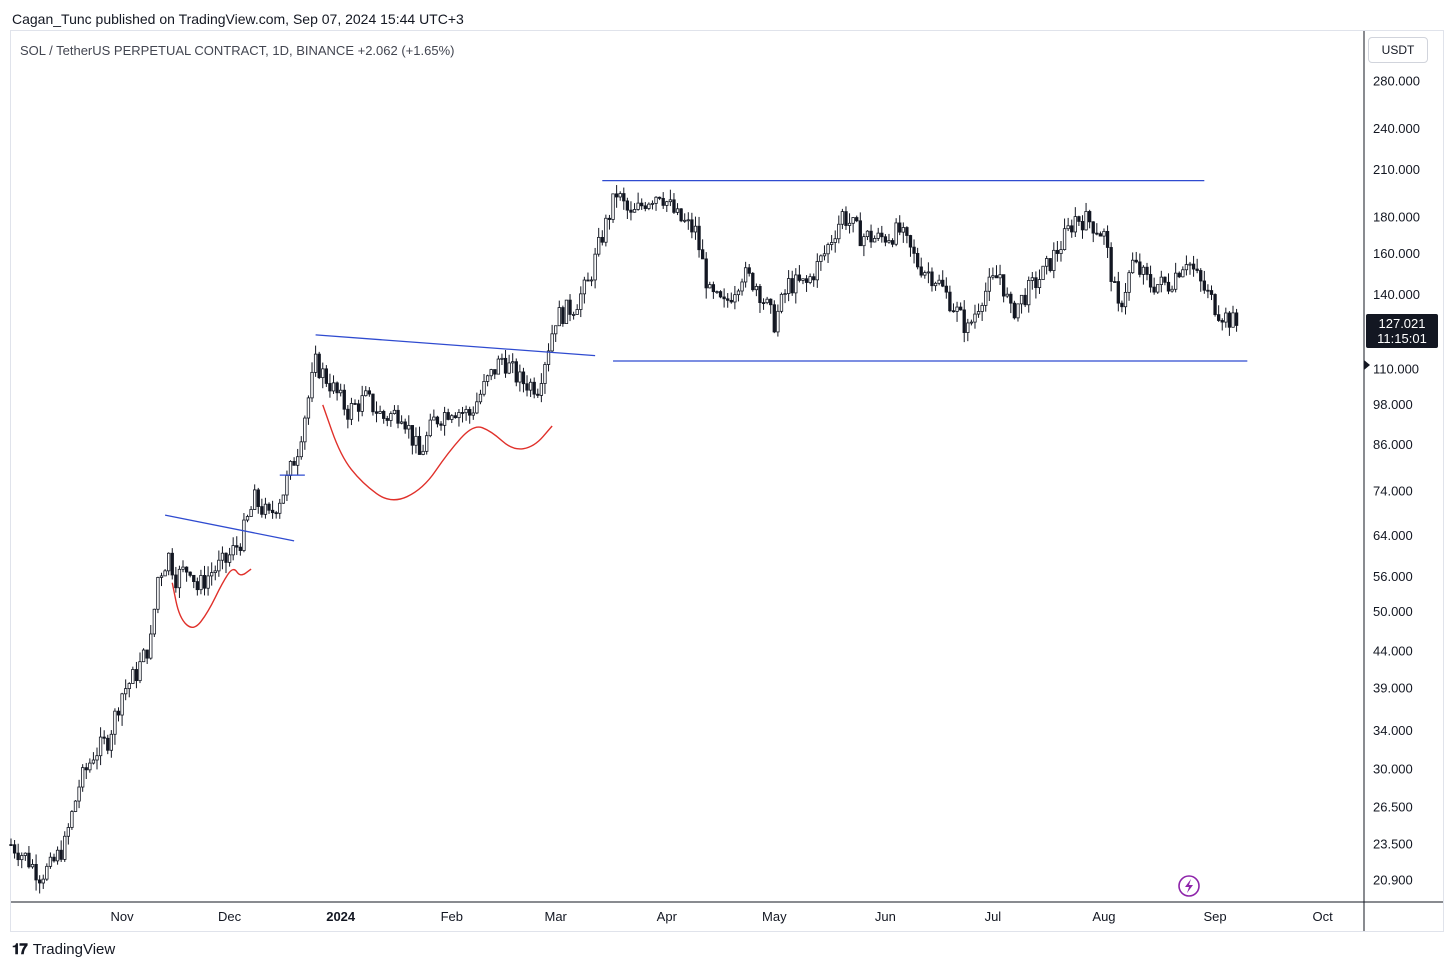  I want to click on time-tick-label: Feb, so click(452, 916).